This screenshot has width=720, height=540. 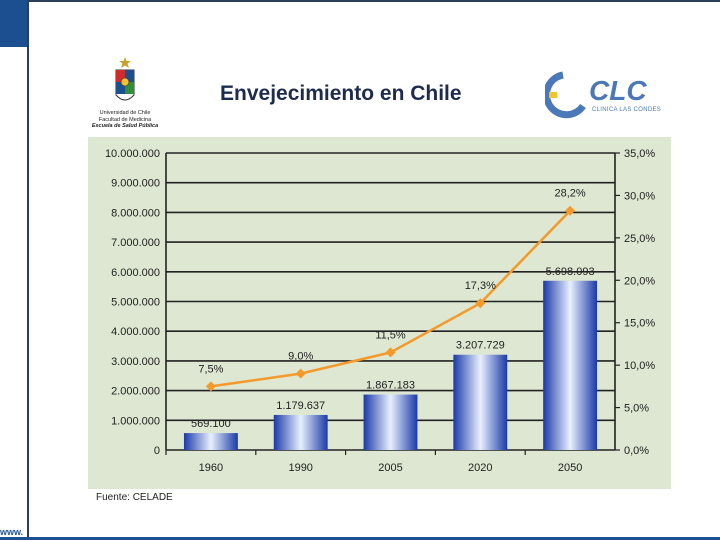 I want to click on bar-value-label: 569.100, so click(x=211, y=424).